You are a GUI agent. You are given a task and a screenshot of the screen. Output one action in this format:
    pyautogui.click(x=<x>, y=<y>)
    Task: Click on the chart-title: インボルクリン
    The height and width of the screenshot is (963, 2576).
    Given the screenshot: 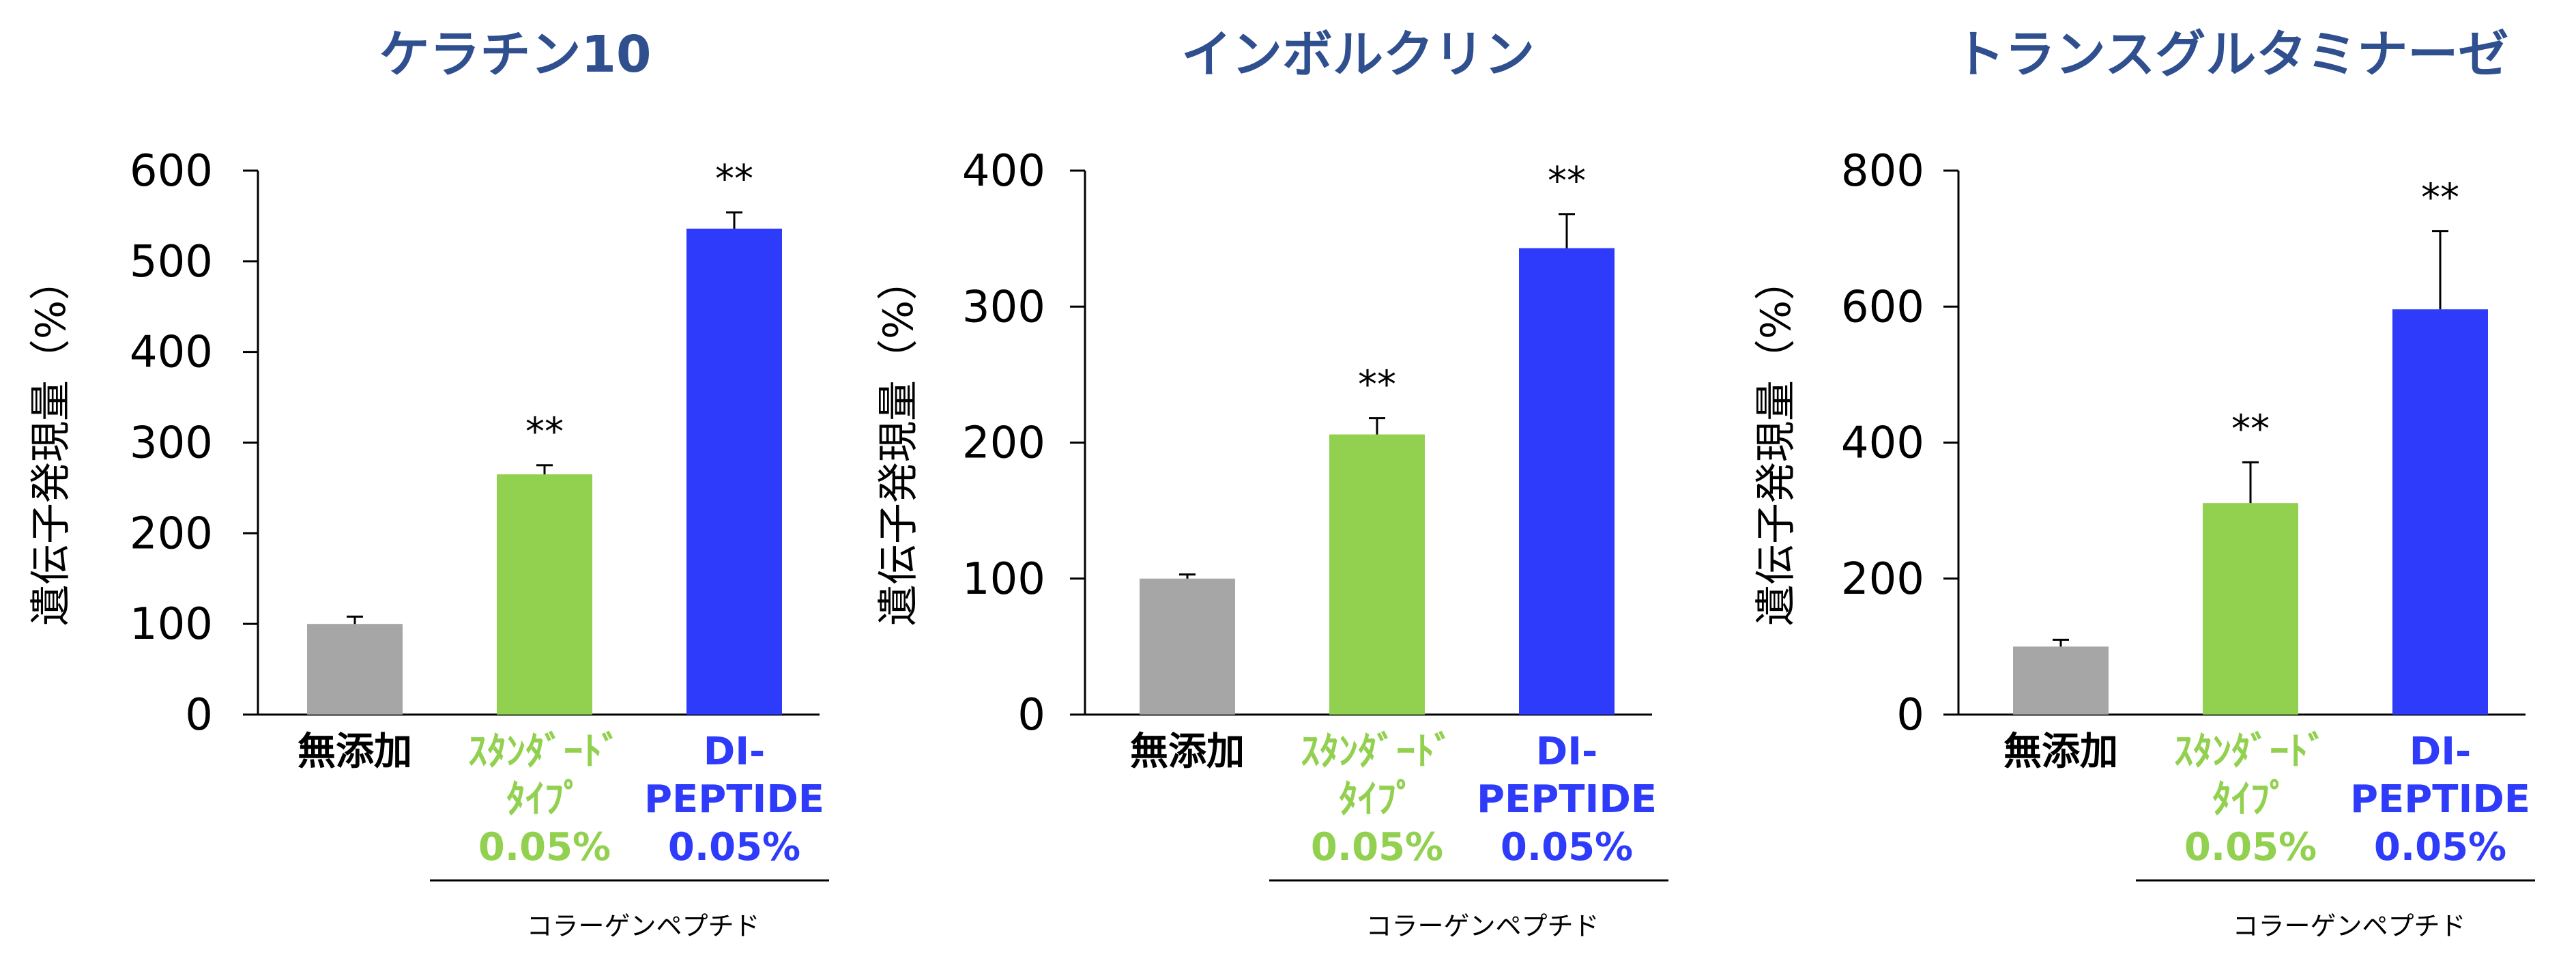 What is the action you would take?
    pyautogui.click(x=1358, y=54)
    